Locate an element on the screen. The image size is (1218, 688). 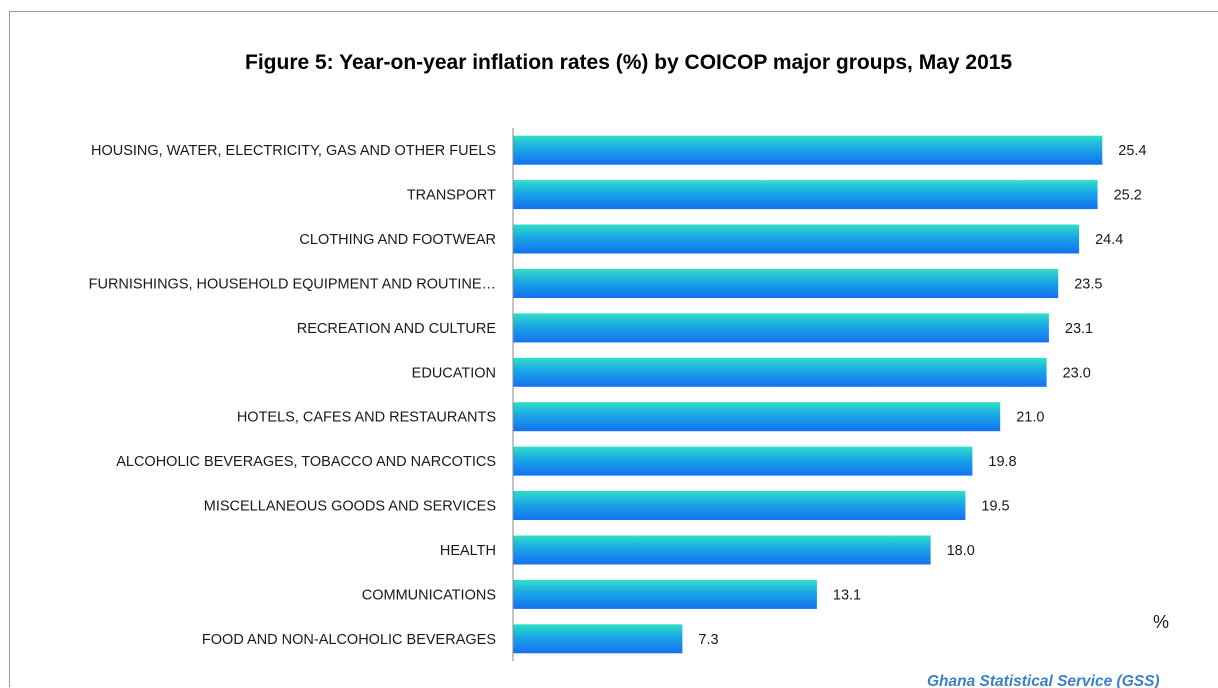
data-label: 19.5 is located at coordinates (995, 507).